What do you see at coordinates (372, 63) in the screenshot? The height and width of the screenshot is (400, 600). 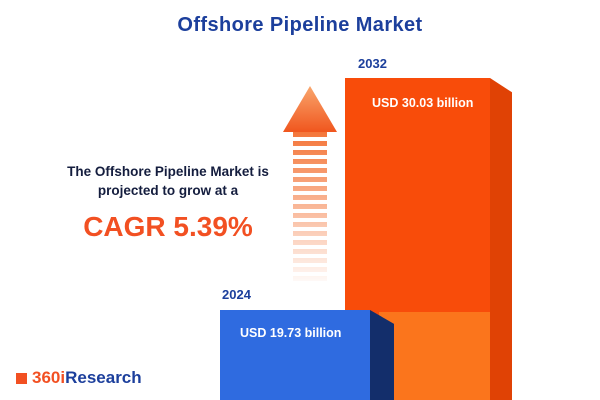 I see `bar-2032-category-label: 2032` at bounding box center [372, 63].